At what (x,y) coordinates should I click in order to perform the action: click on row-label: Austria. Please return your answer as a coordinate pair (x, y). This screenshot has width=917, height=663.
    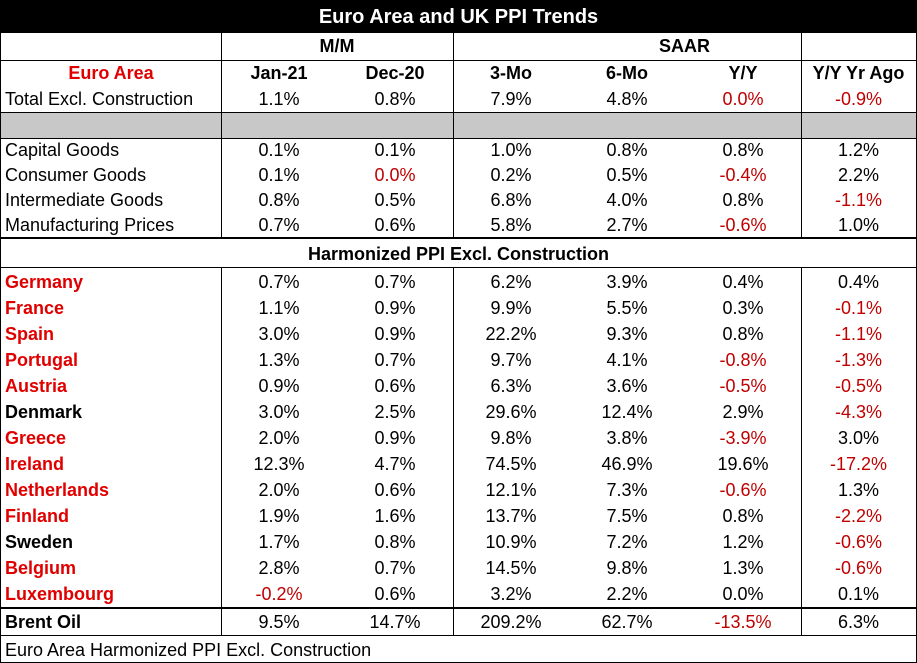
    Looking at the image, I should click on (36, 386).